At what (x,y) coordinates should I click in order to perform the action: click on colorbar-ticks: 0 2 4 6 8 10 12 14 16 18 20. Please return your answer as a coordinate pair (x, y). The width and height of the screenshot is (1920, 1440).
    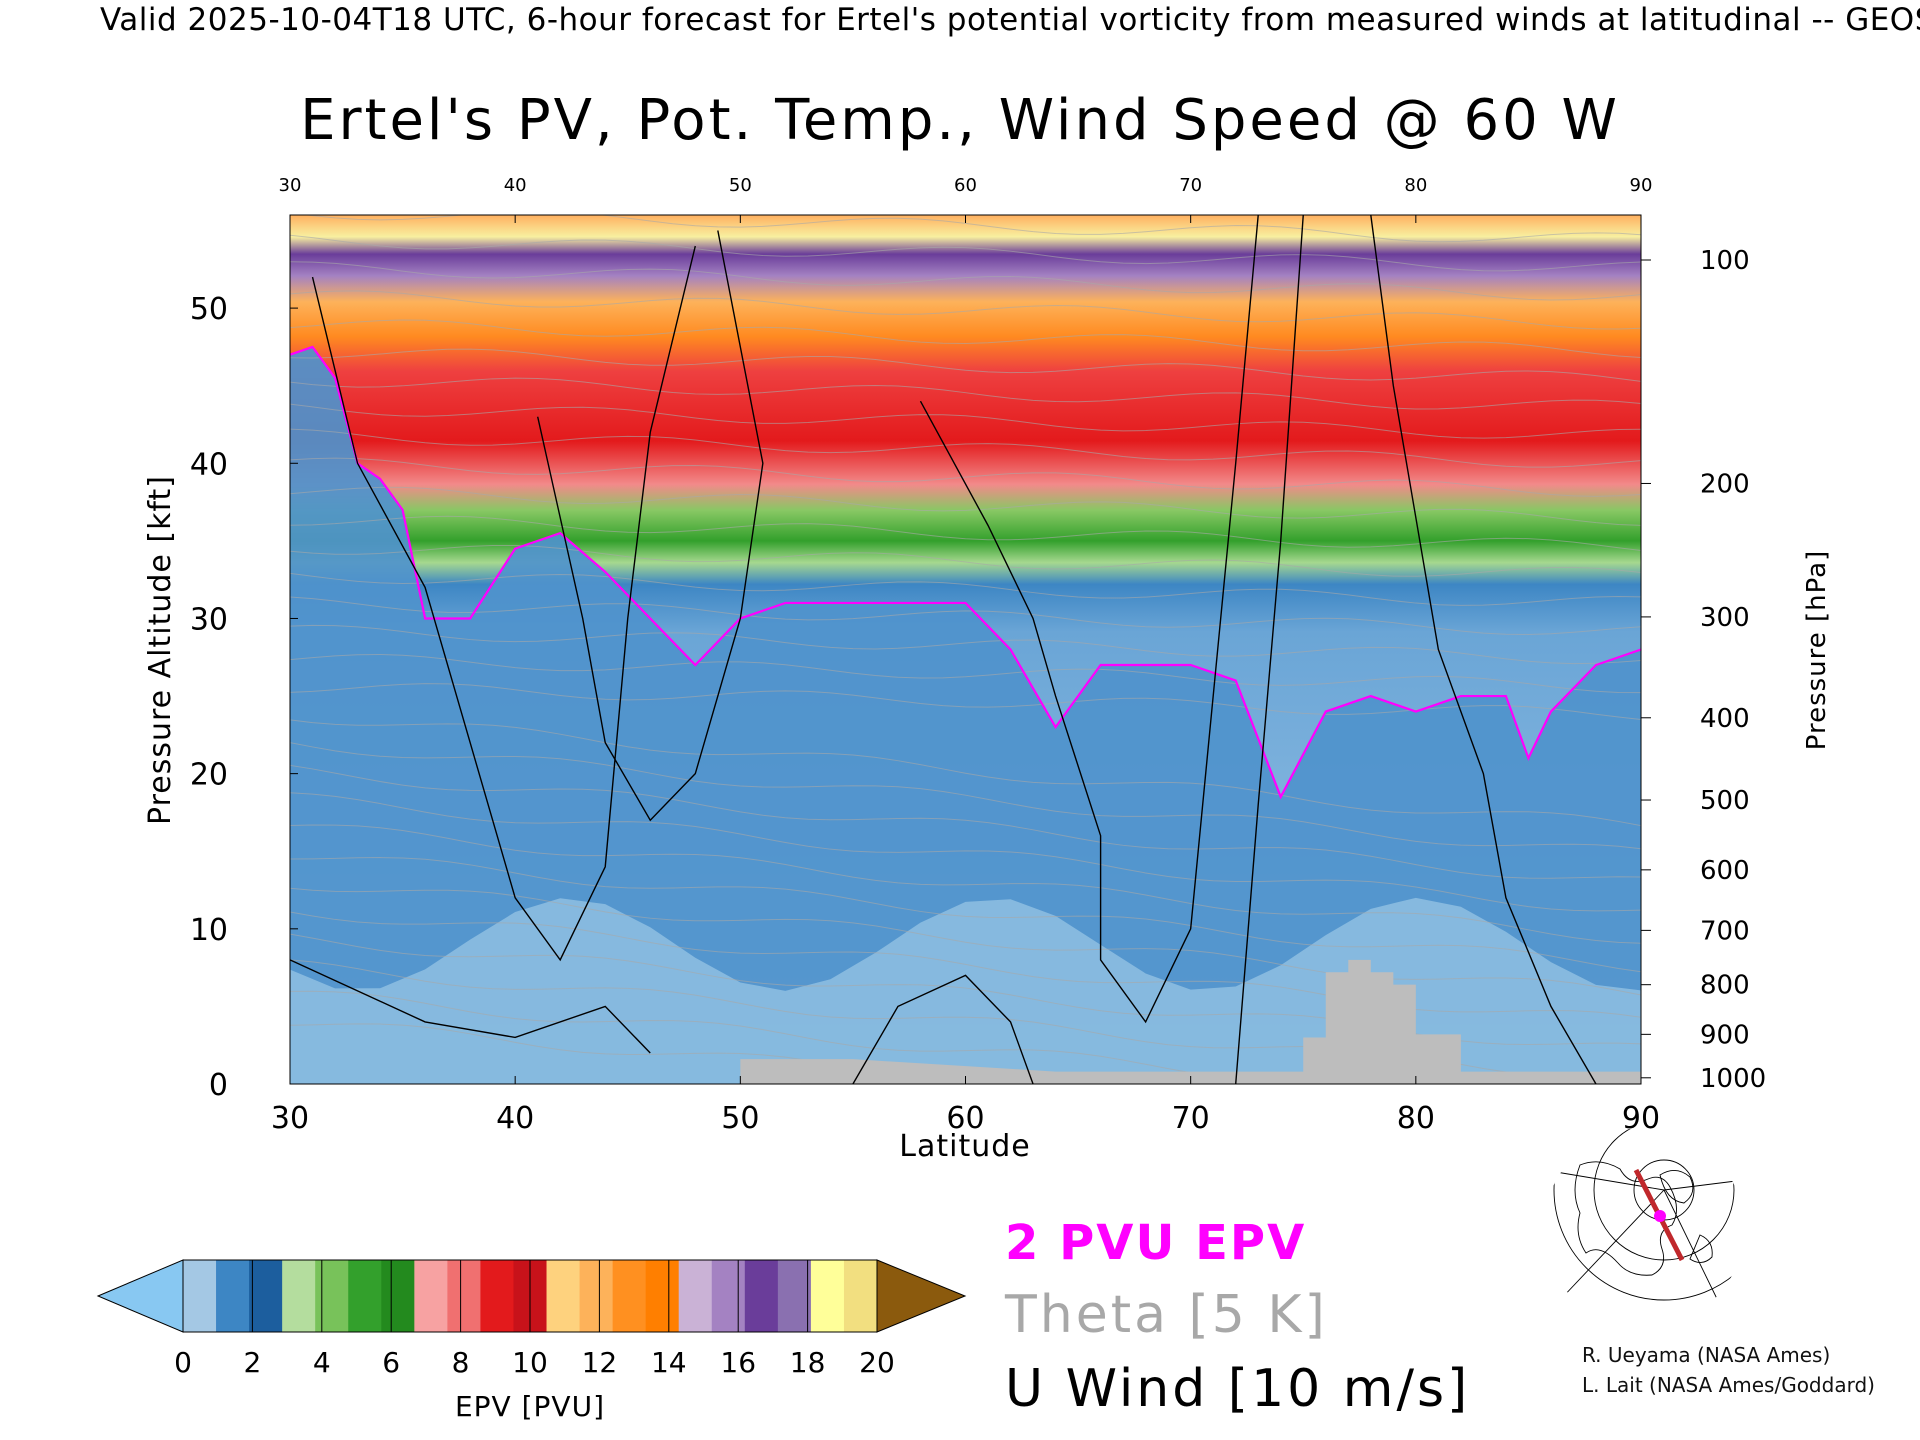
    Looking at the image, I should click on (534, 1319).